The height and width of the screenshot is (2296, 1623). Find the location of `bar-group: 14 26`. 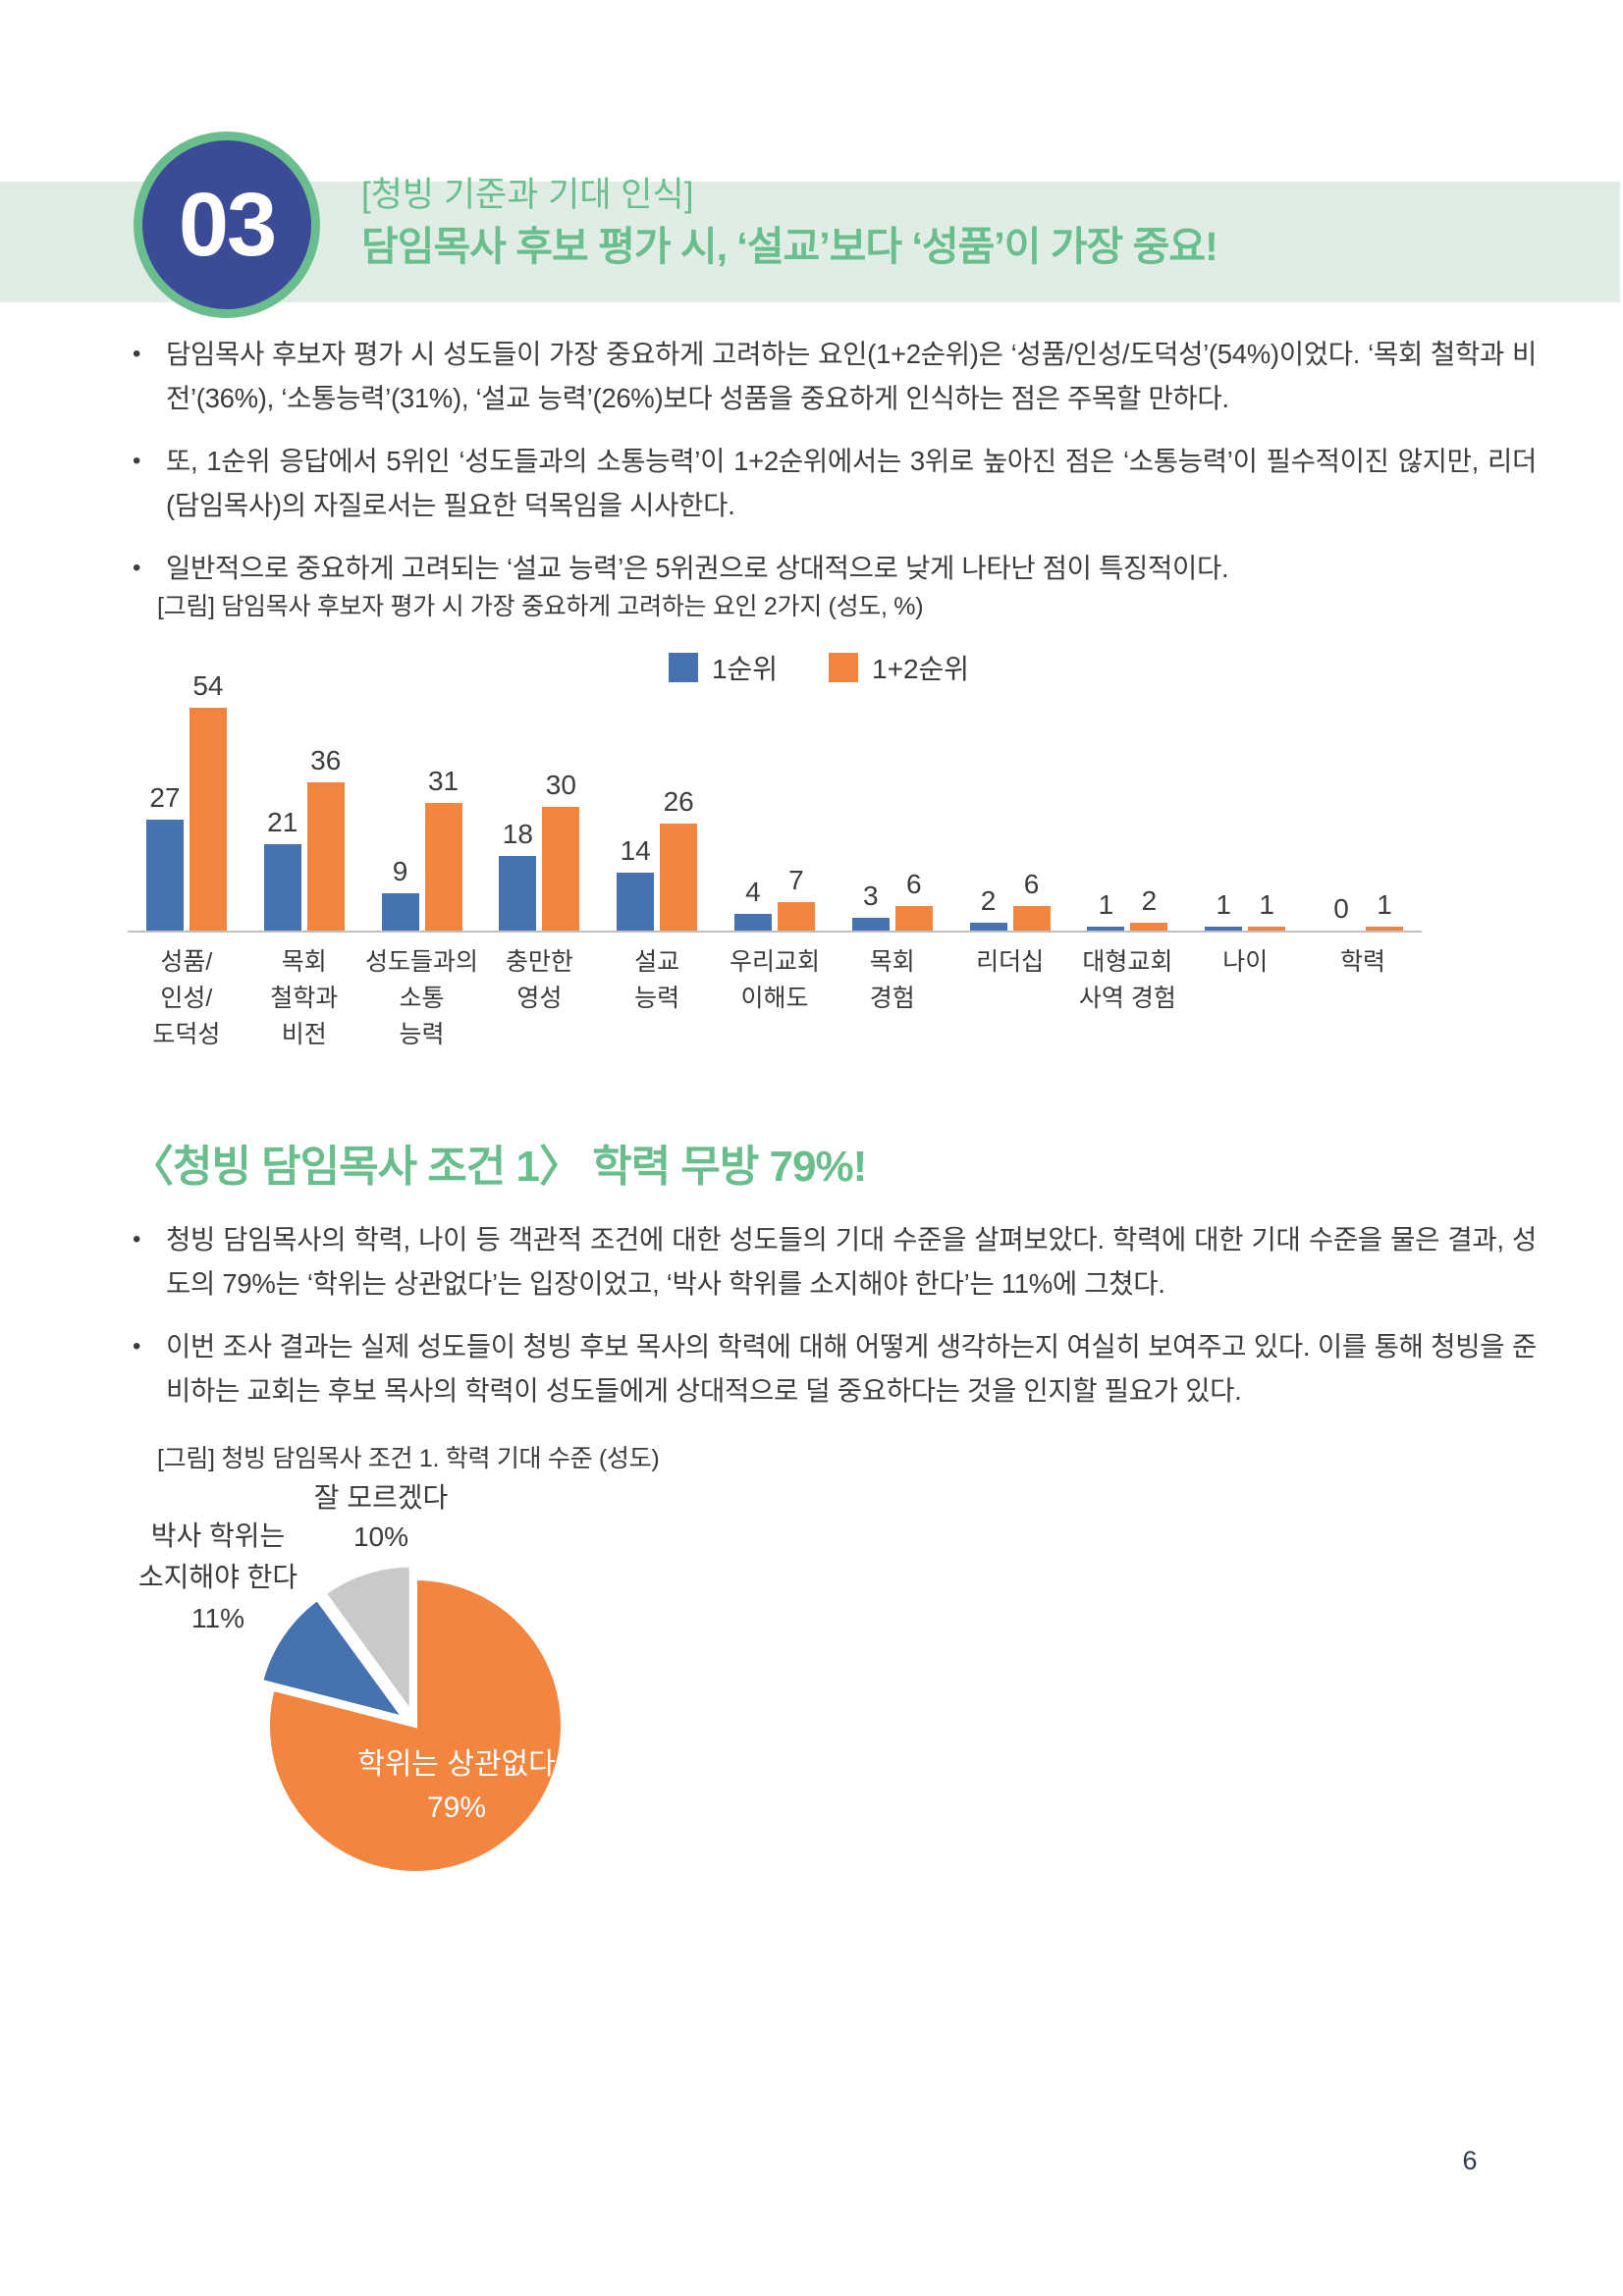

bar-group: 14 26 is located at coordinates (657, 788).